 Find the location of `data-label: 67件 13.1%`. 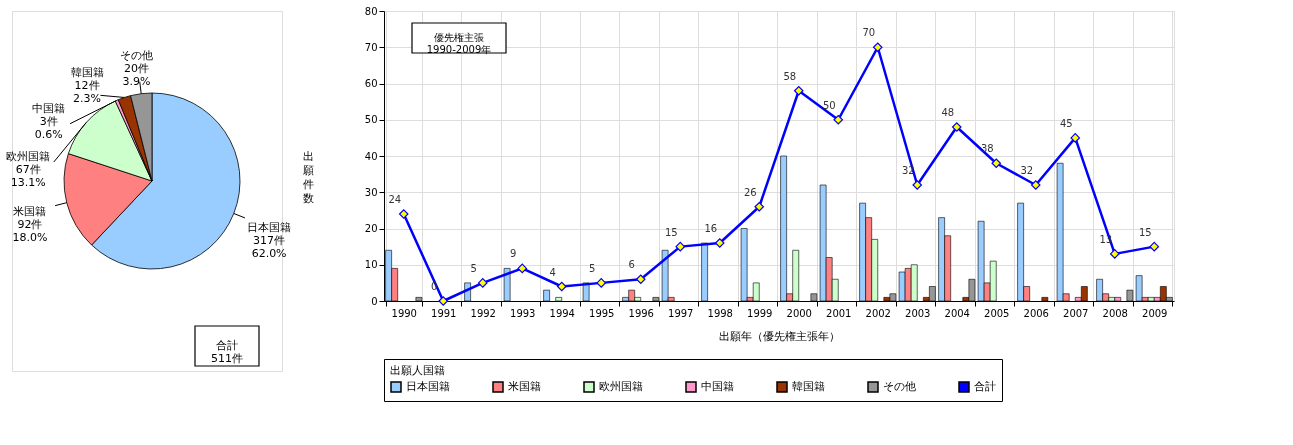

data-label: 67件 13.1% is located at coordinates (28, 176).